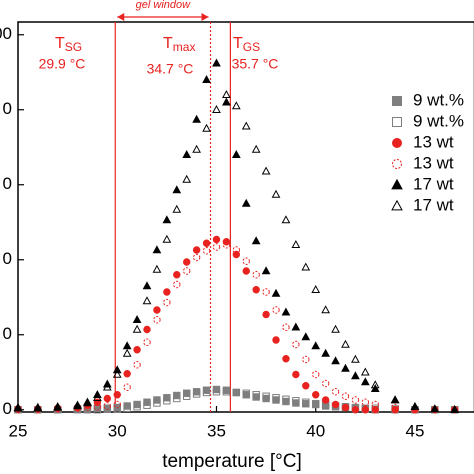 The width and height of the screenshot is (474, 474). Describe the element at coordinates (255, 64) in the screenshot. I see `annotation-value: 35.7 °C` at that location.